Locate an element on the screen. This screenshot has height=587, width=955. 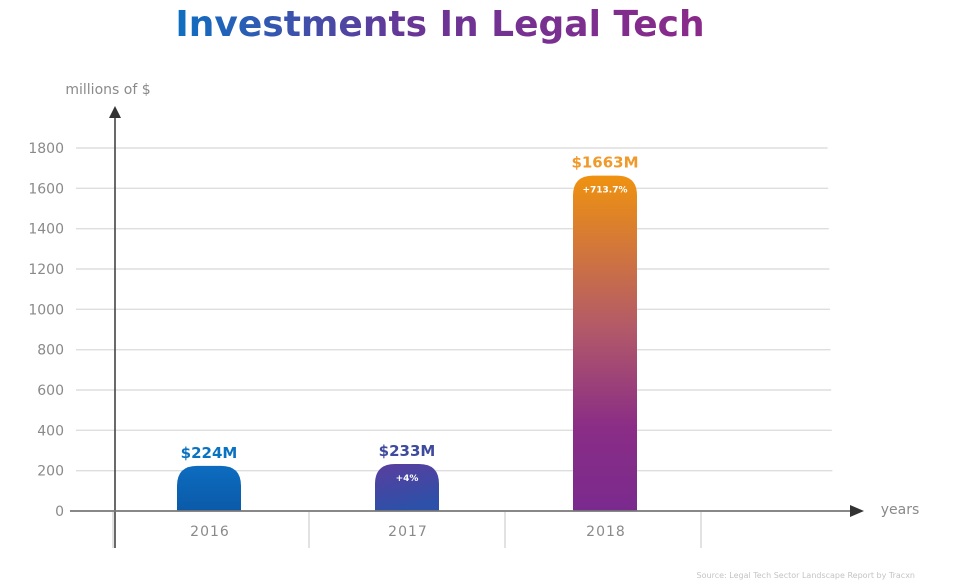
y-tick-label: 1000 is located at coordinates (46, 310).